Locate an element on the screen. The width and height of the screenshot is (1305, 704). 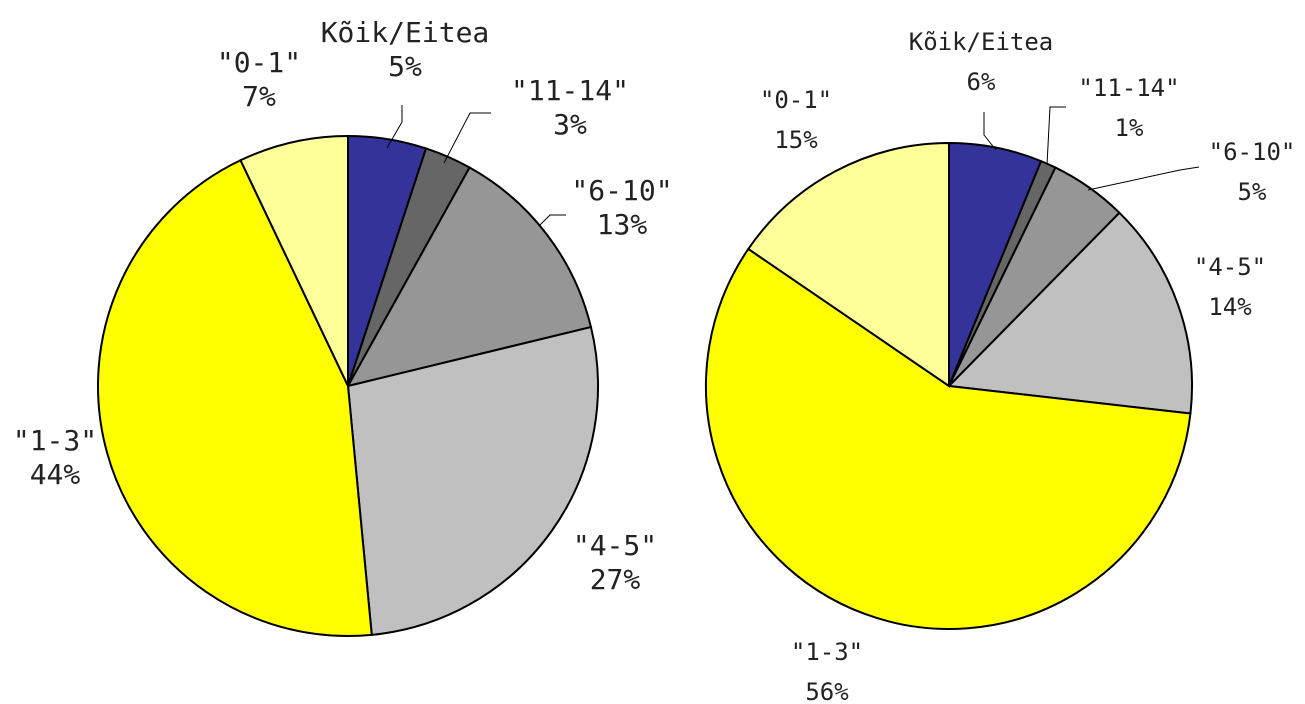
left-pie-label-k-ik-eitea: Kõik/Eitea is located at coordinates (405, 32).